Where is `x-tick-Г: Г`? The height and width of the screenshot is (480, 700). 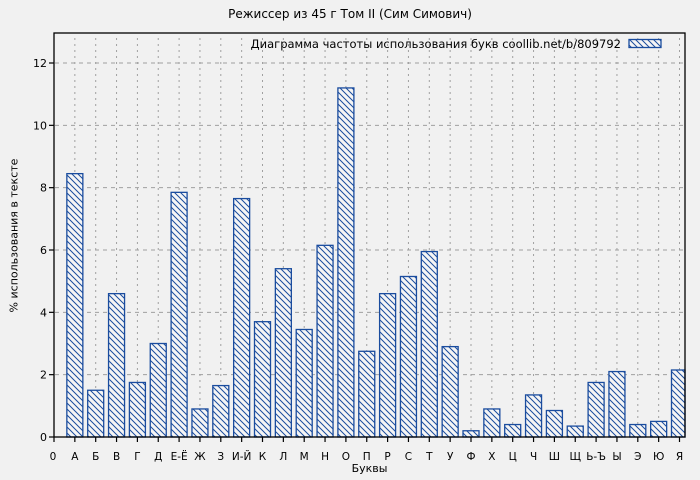
x-tick-Г: Г is located at coordinates (137, 457).